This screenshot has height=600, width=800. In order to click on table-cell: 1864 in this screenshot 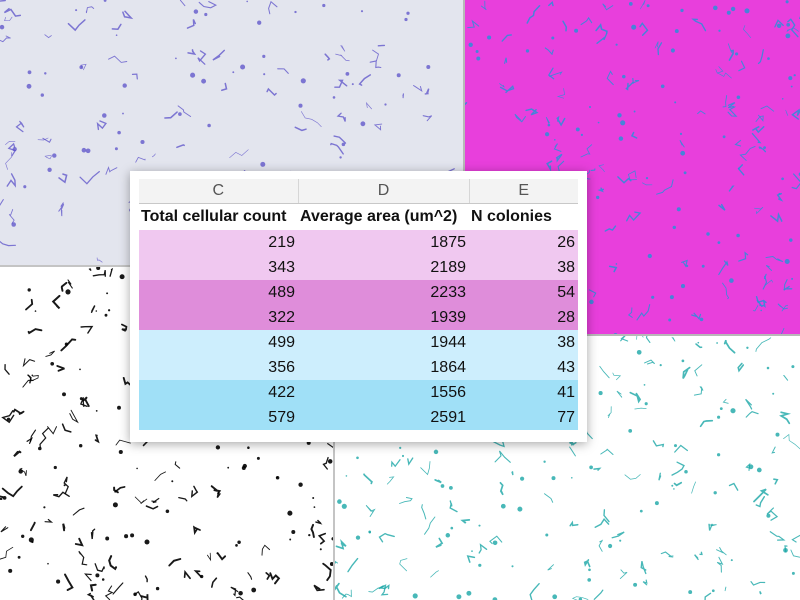, I will do `click(448, 367)`.